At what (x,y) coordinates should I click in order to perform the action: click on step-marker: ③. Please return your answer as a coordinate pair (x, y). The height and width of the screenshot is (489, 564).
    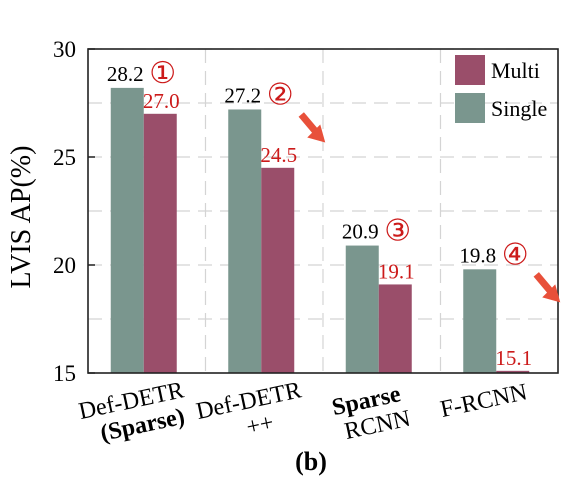
    Looking at the image, I should click on (397, 231).